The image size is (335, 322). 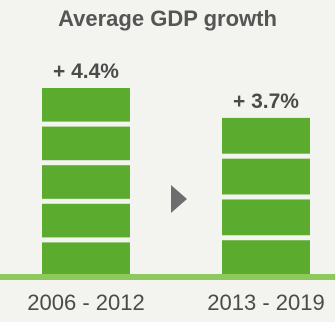 I want to click on category-label: 2013 - 2019, so click(x=266, y=302).